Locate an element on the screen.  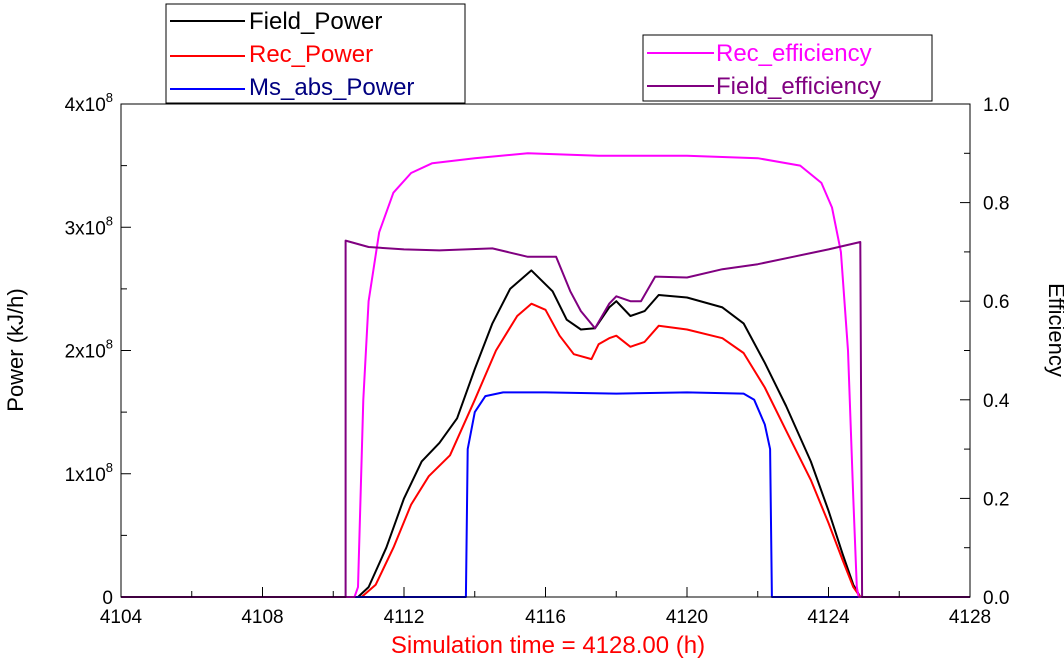
x-tick-label: 4104 is located at coordinates (121, 617).